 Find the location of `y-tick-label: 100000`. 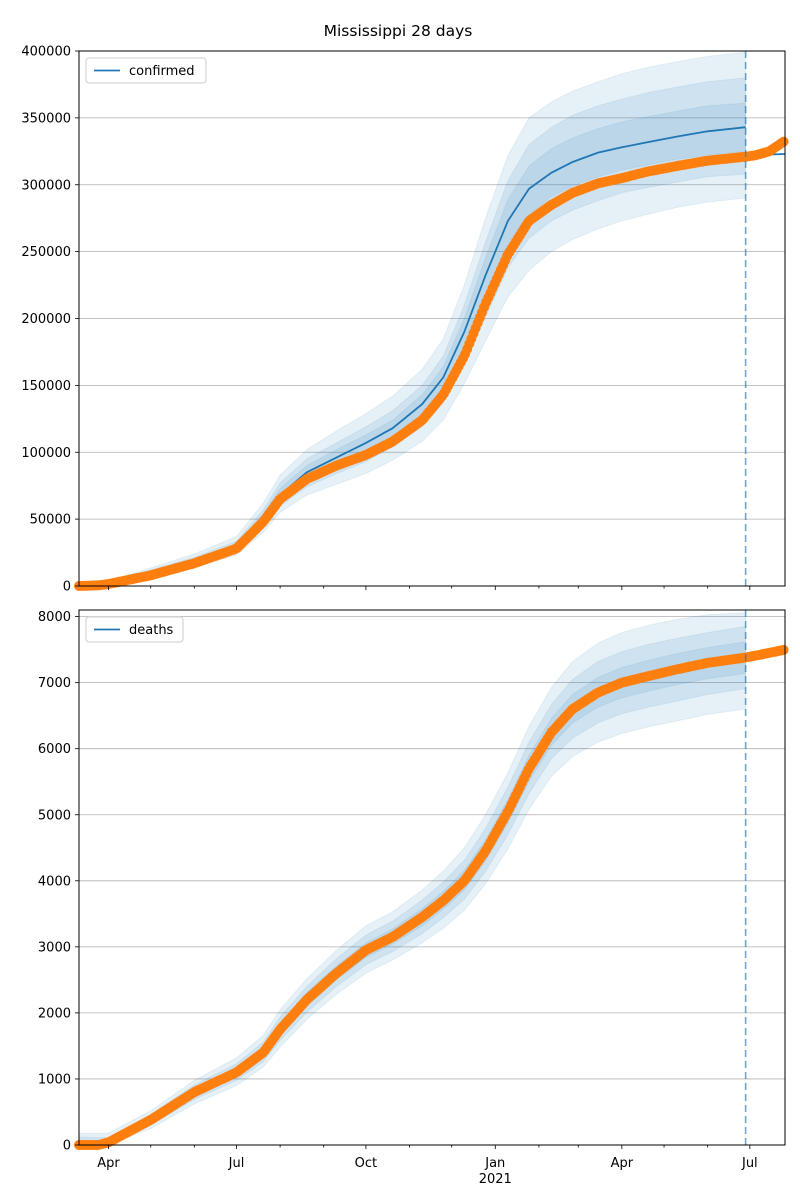

y-tick-label: 100000 is located at coordinates (46, 453).